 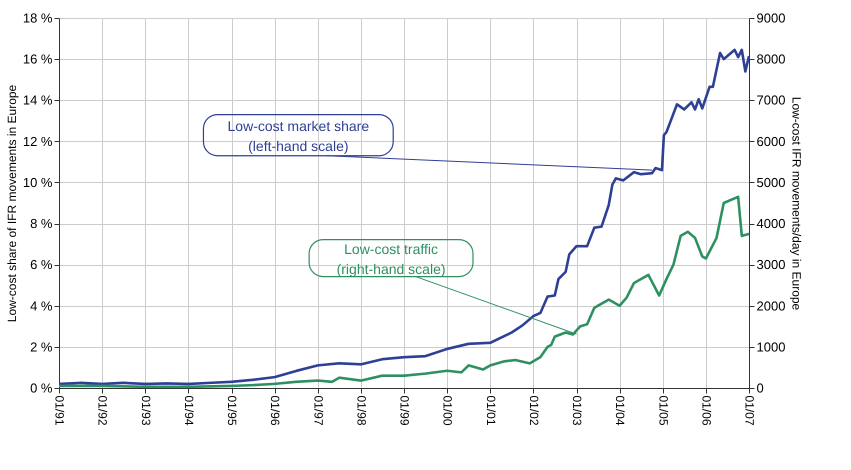 I want to click on y2-tick-label: 7000, so click(x=771, y=100).